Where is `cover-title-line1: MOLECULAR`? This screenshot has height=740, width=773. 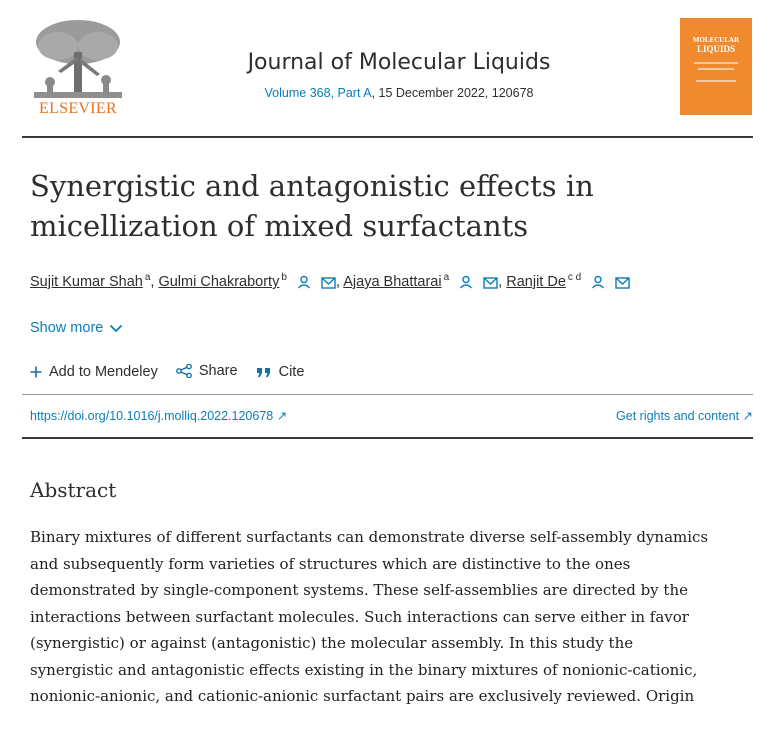
cover-title-line1: MOLECULAR is located at coordinates (716, 40).